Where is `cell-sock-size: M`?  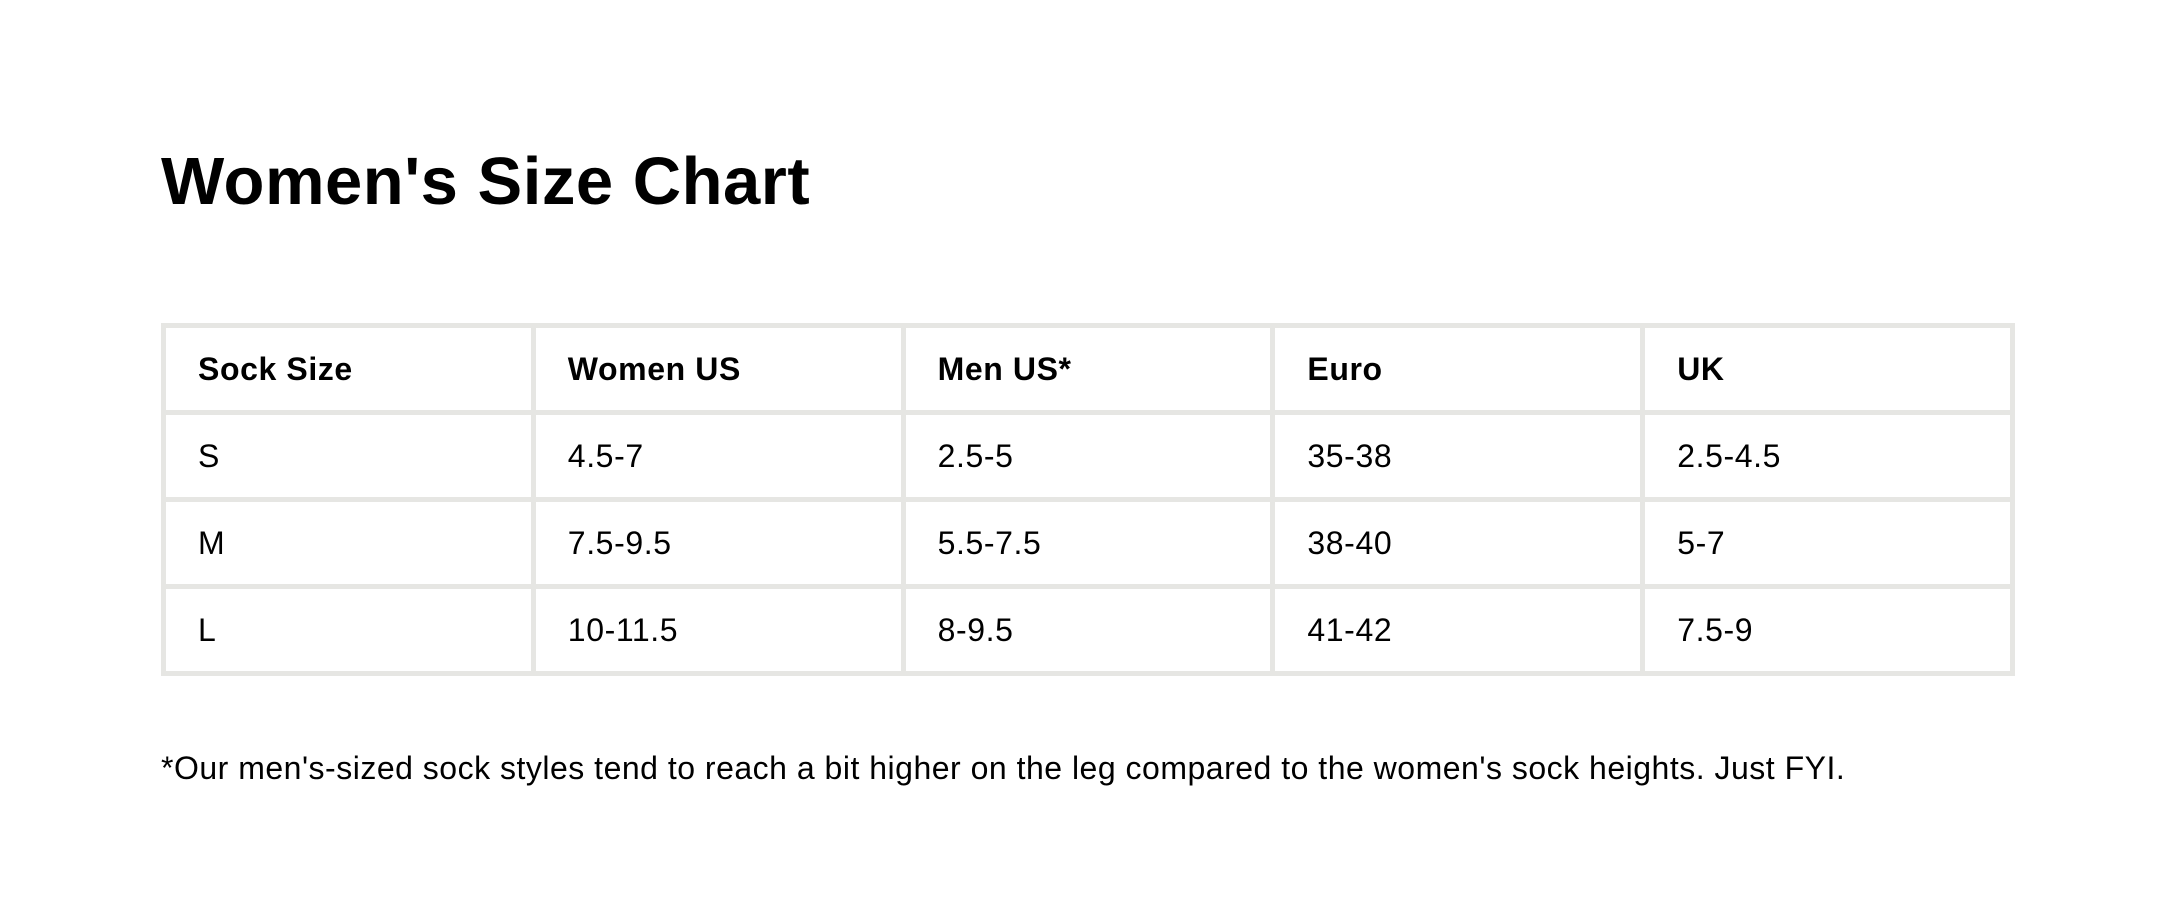
cell-sock-size: M is located at coordinates (348, 543).